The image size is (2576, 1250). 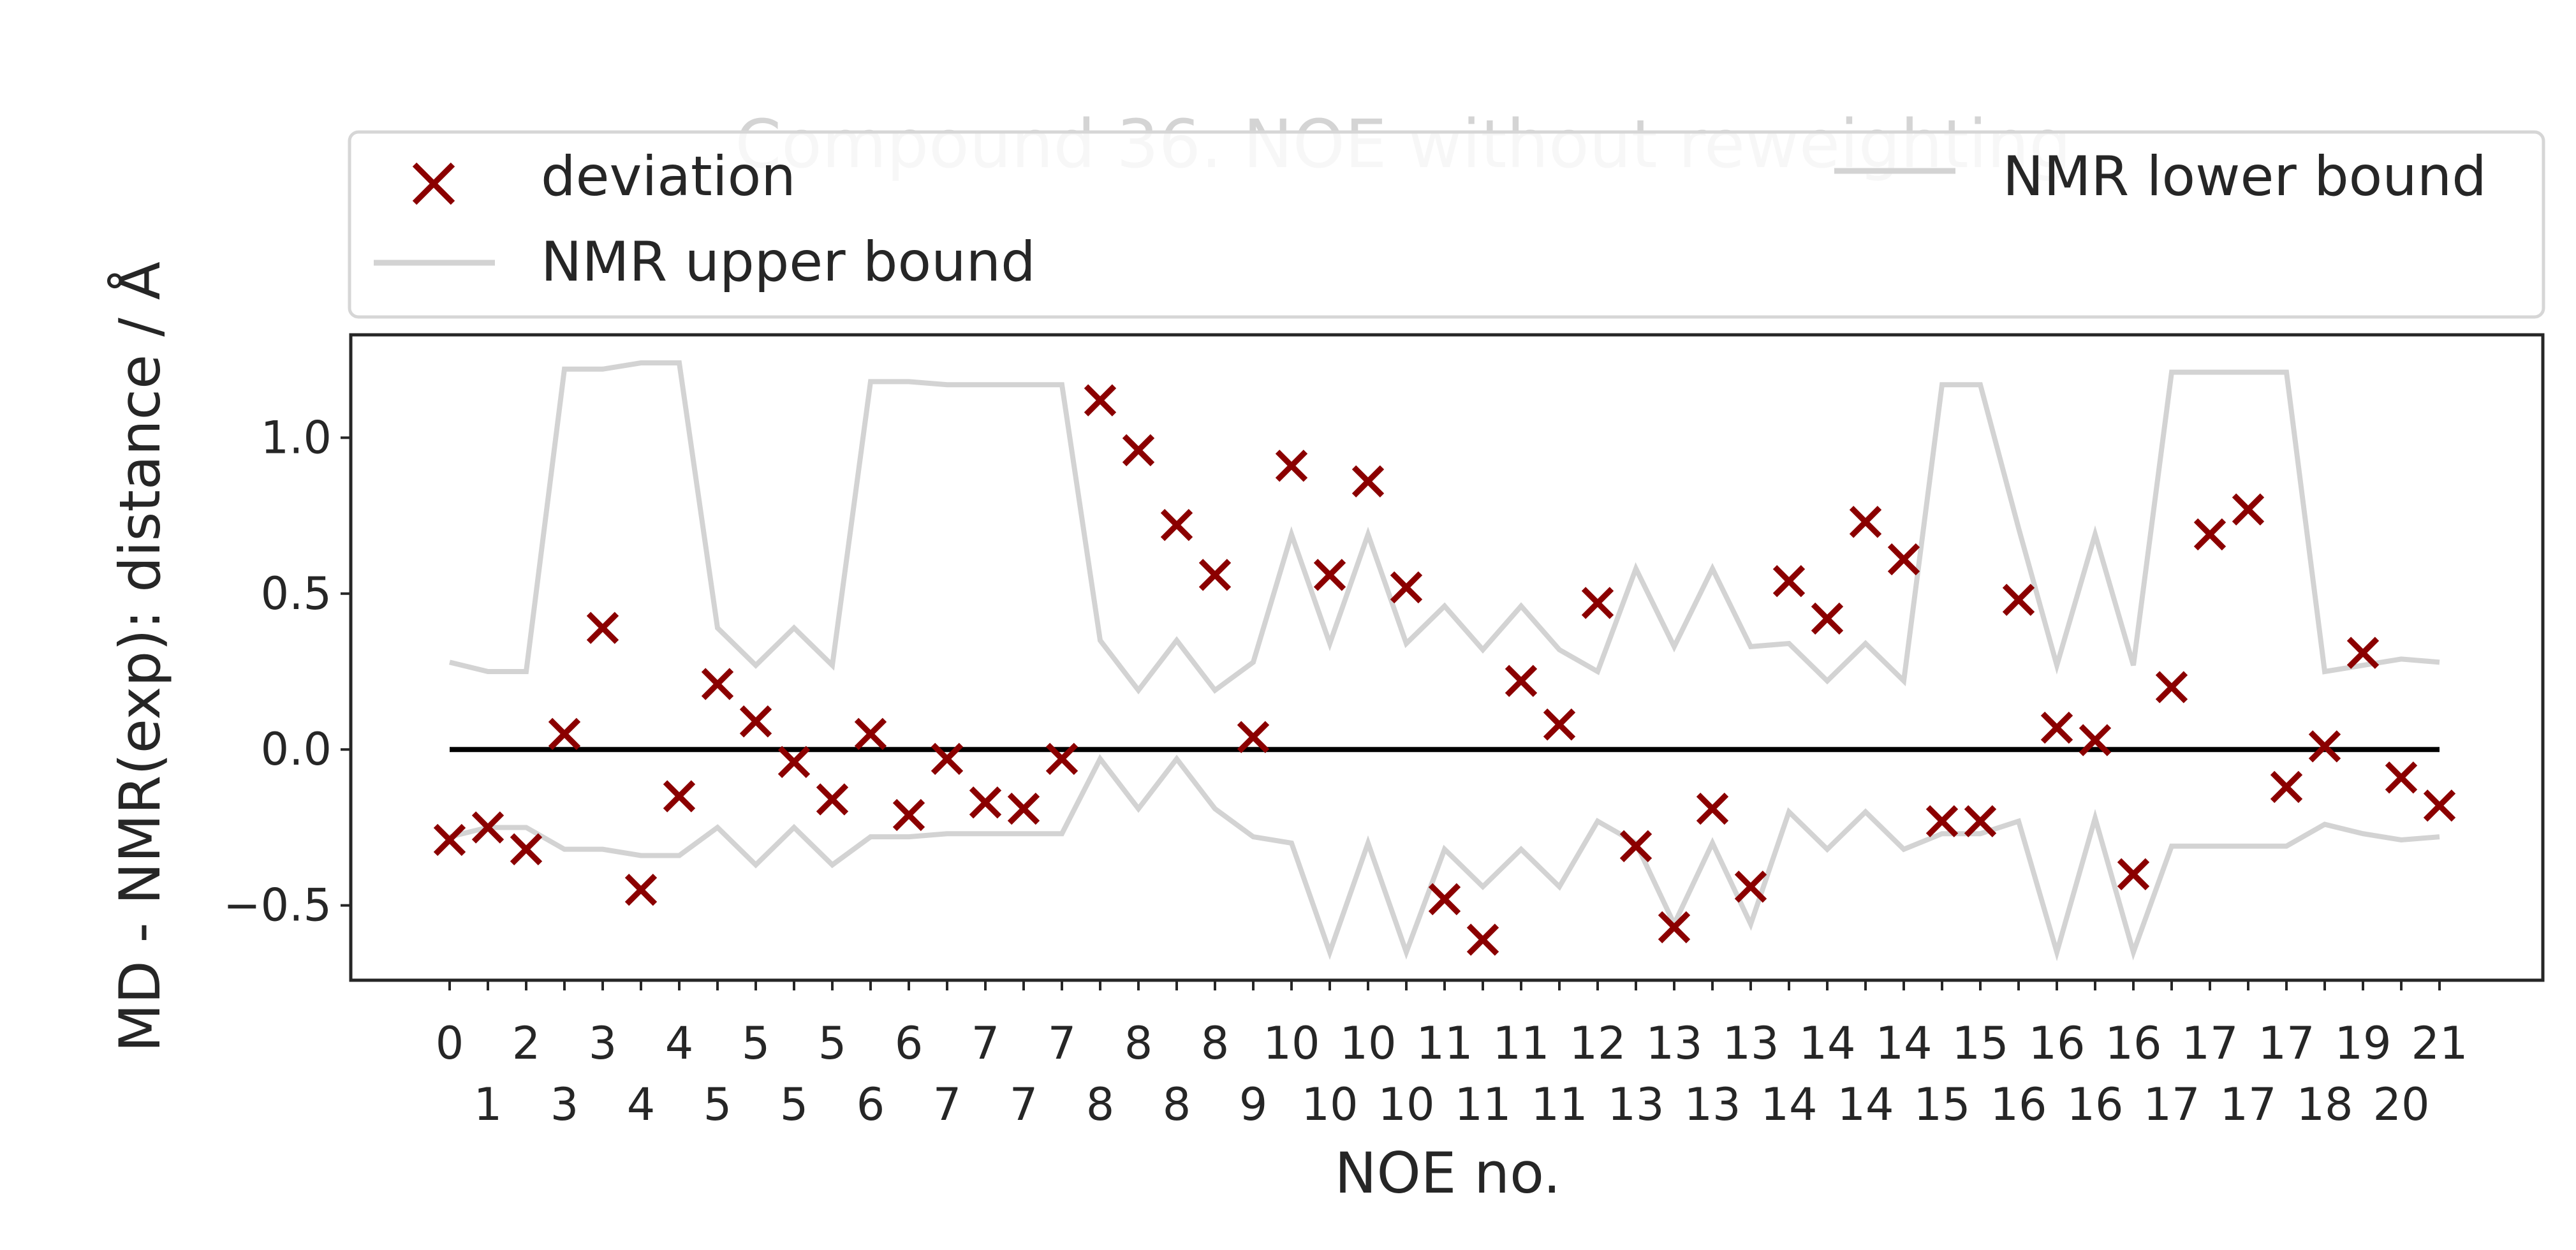 What do you see at coordinates (1448, 1173) in the screenshot?
I see `x-axis-label: NOE no.` at bounding box center [1448, 1173].